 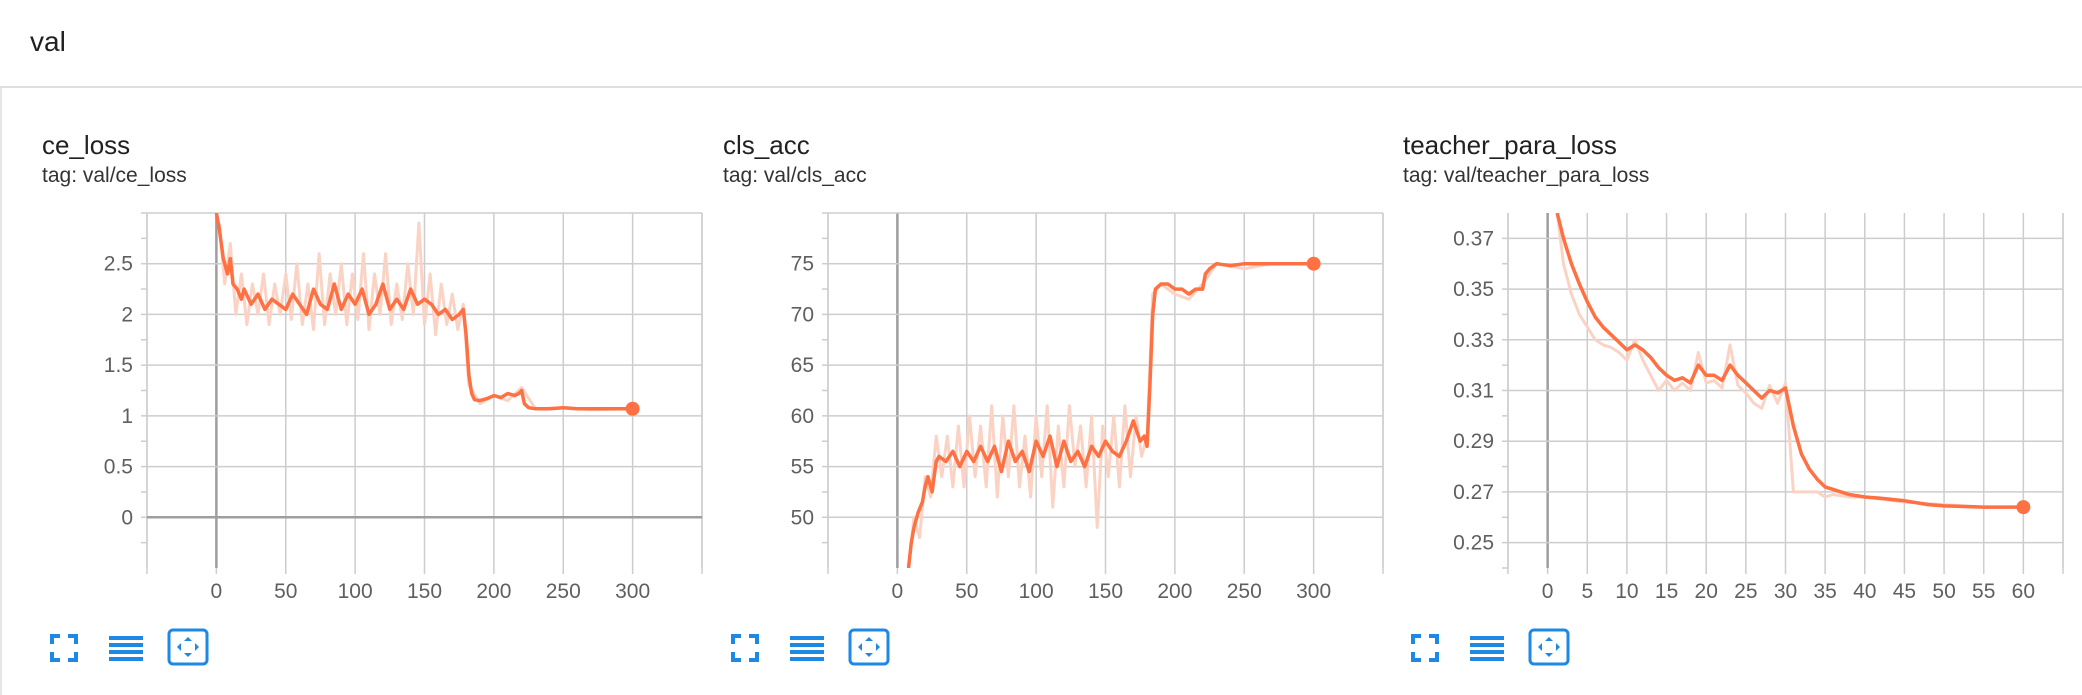 What do you see at coordinates (1473, 441) in the screenshot?
I see `y-tick-label: 0.29` at bounding box center [1473, 441].